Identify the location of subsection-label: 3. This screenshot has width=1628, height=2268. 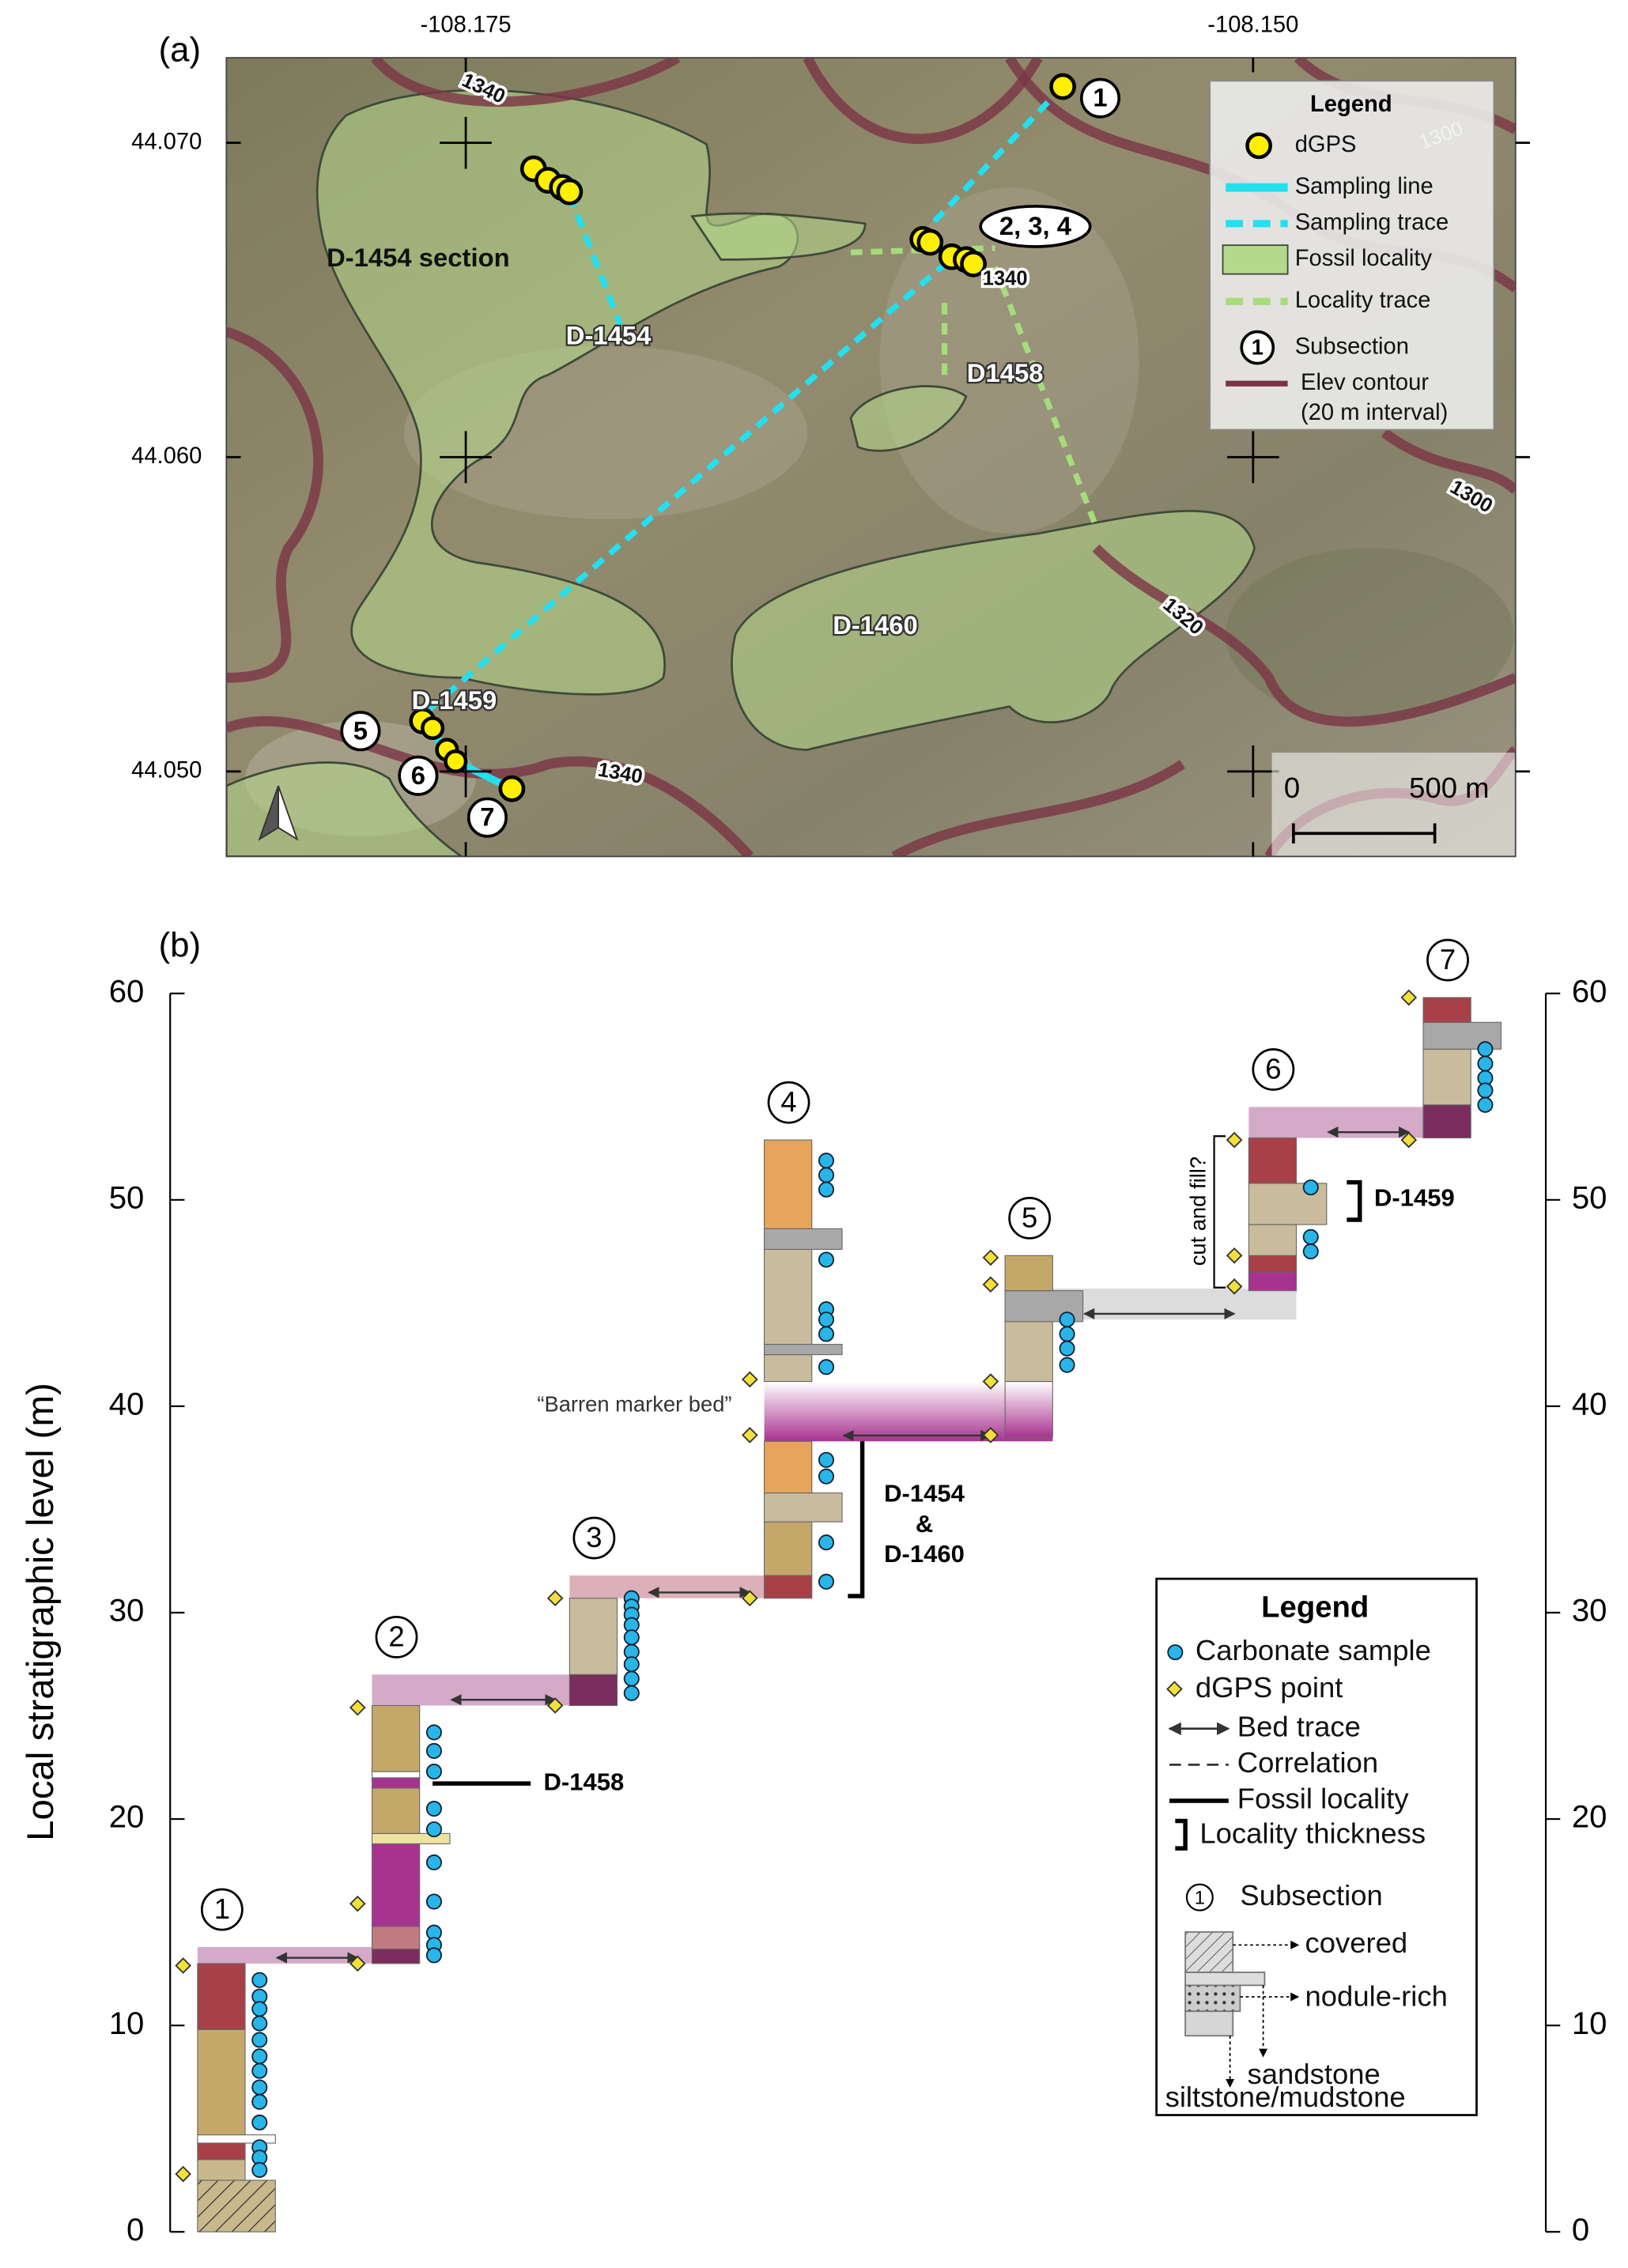
(594, 1537).